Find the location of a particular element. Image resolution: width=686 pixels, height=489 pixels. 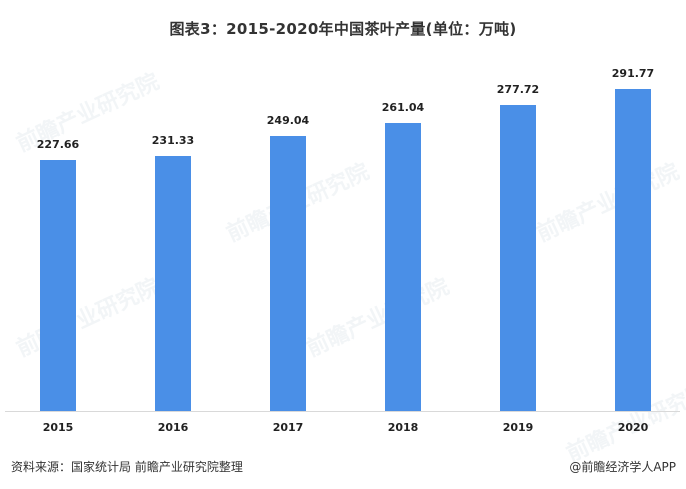

x-tick-label: 2017 is located at coordinates (288, 427).